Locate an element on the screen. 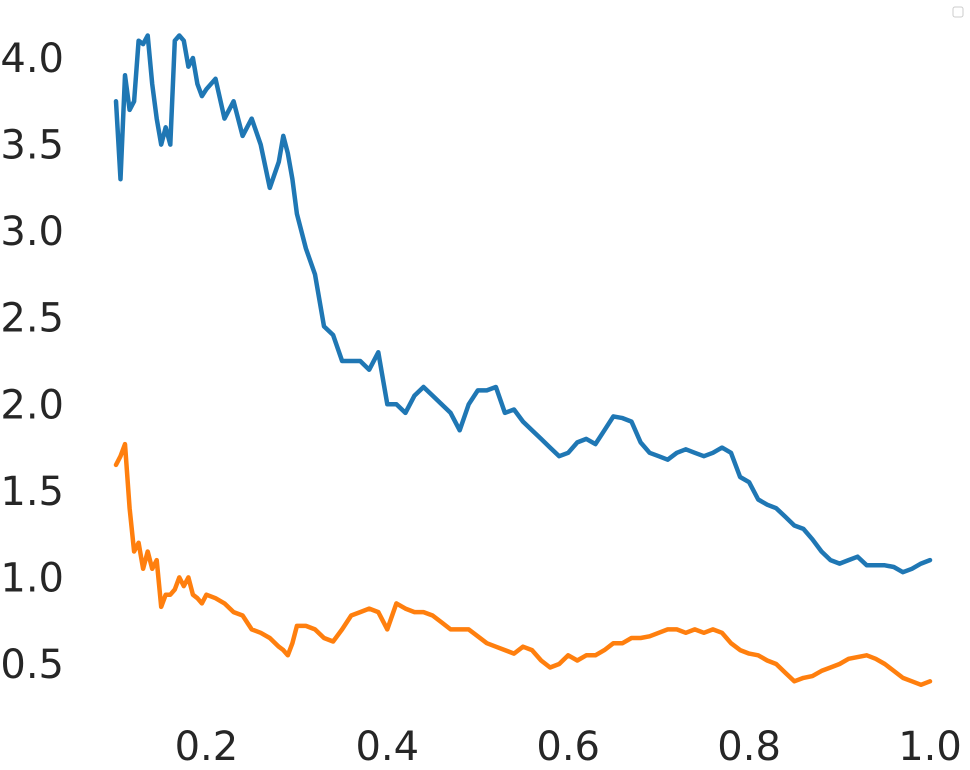 Image resolution: width=970 pixels, height=770 pixels. x-axis-ticks: 0.2 0.4 0.6 0.8 1.0 is located at coordinates (568, 747).